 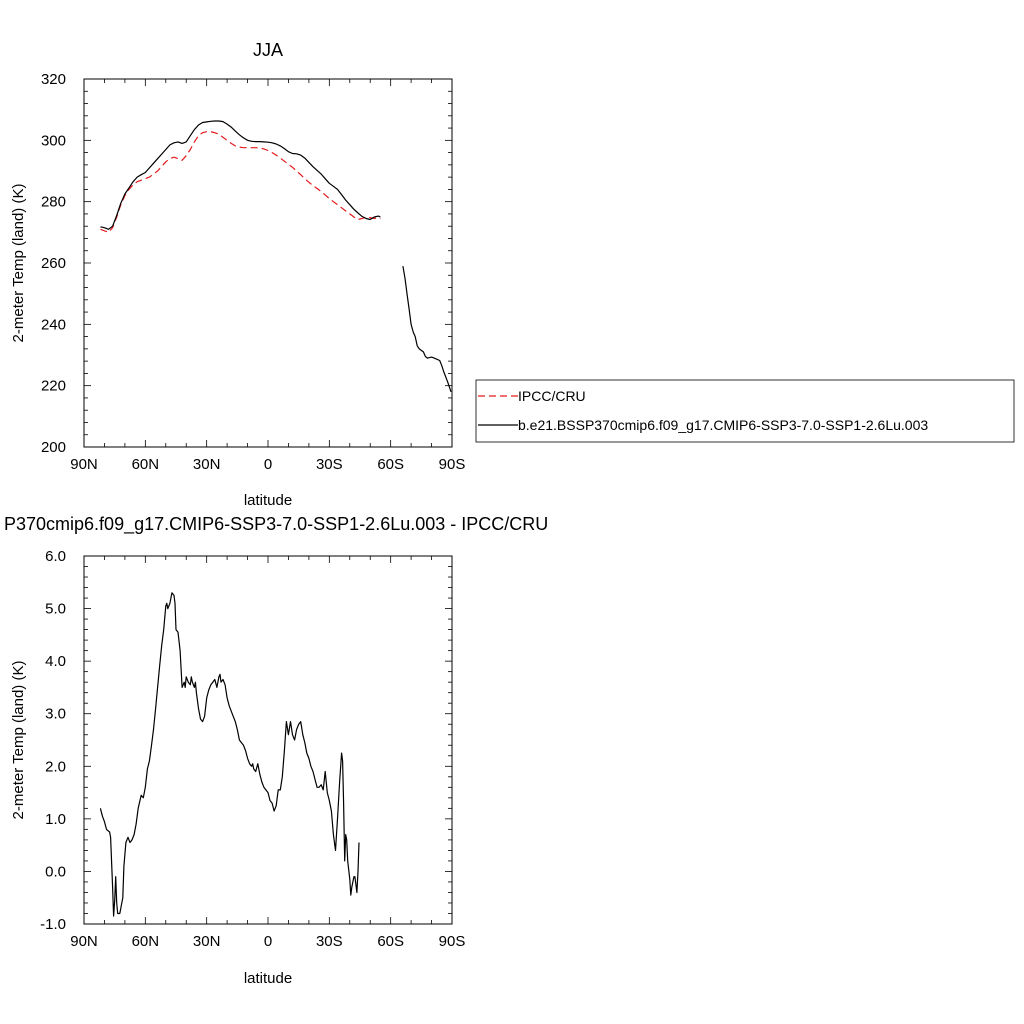 I want to click on y-tick-label: 280, so click(x=53, y=202).